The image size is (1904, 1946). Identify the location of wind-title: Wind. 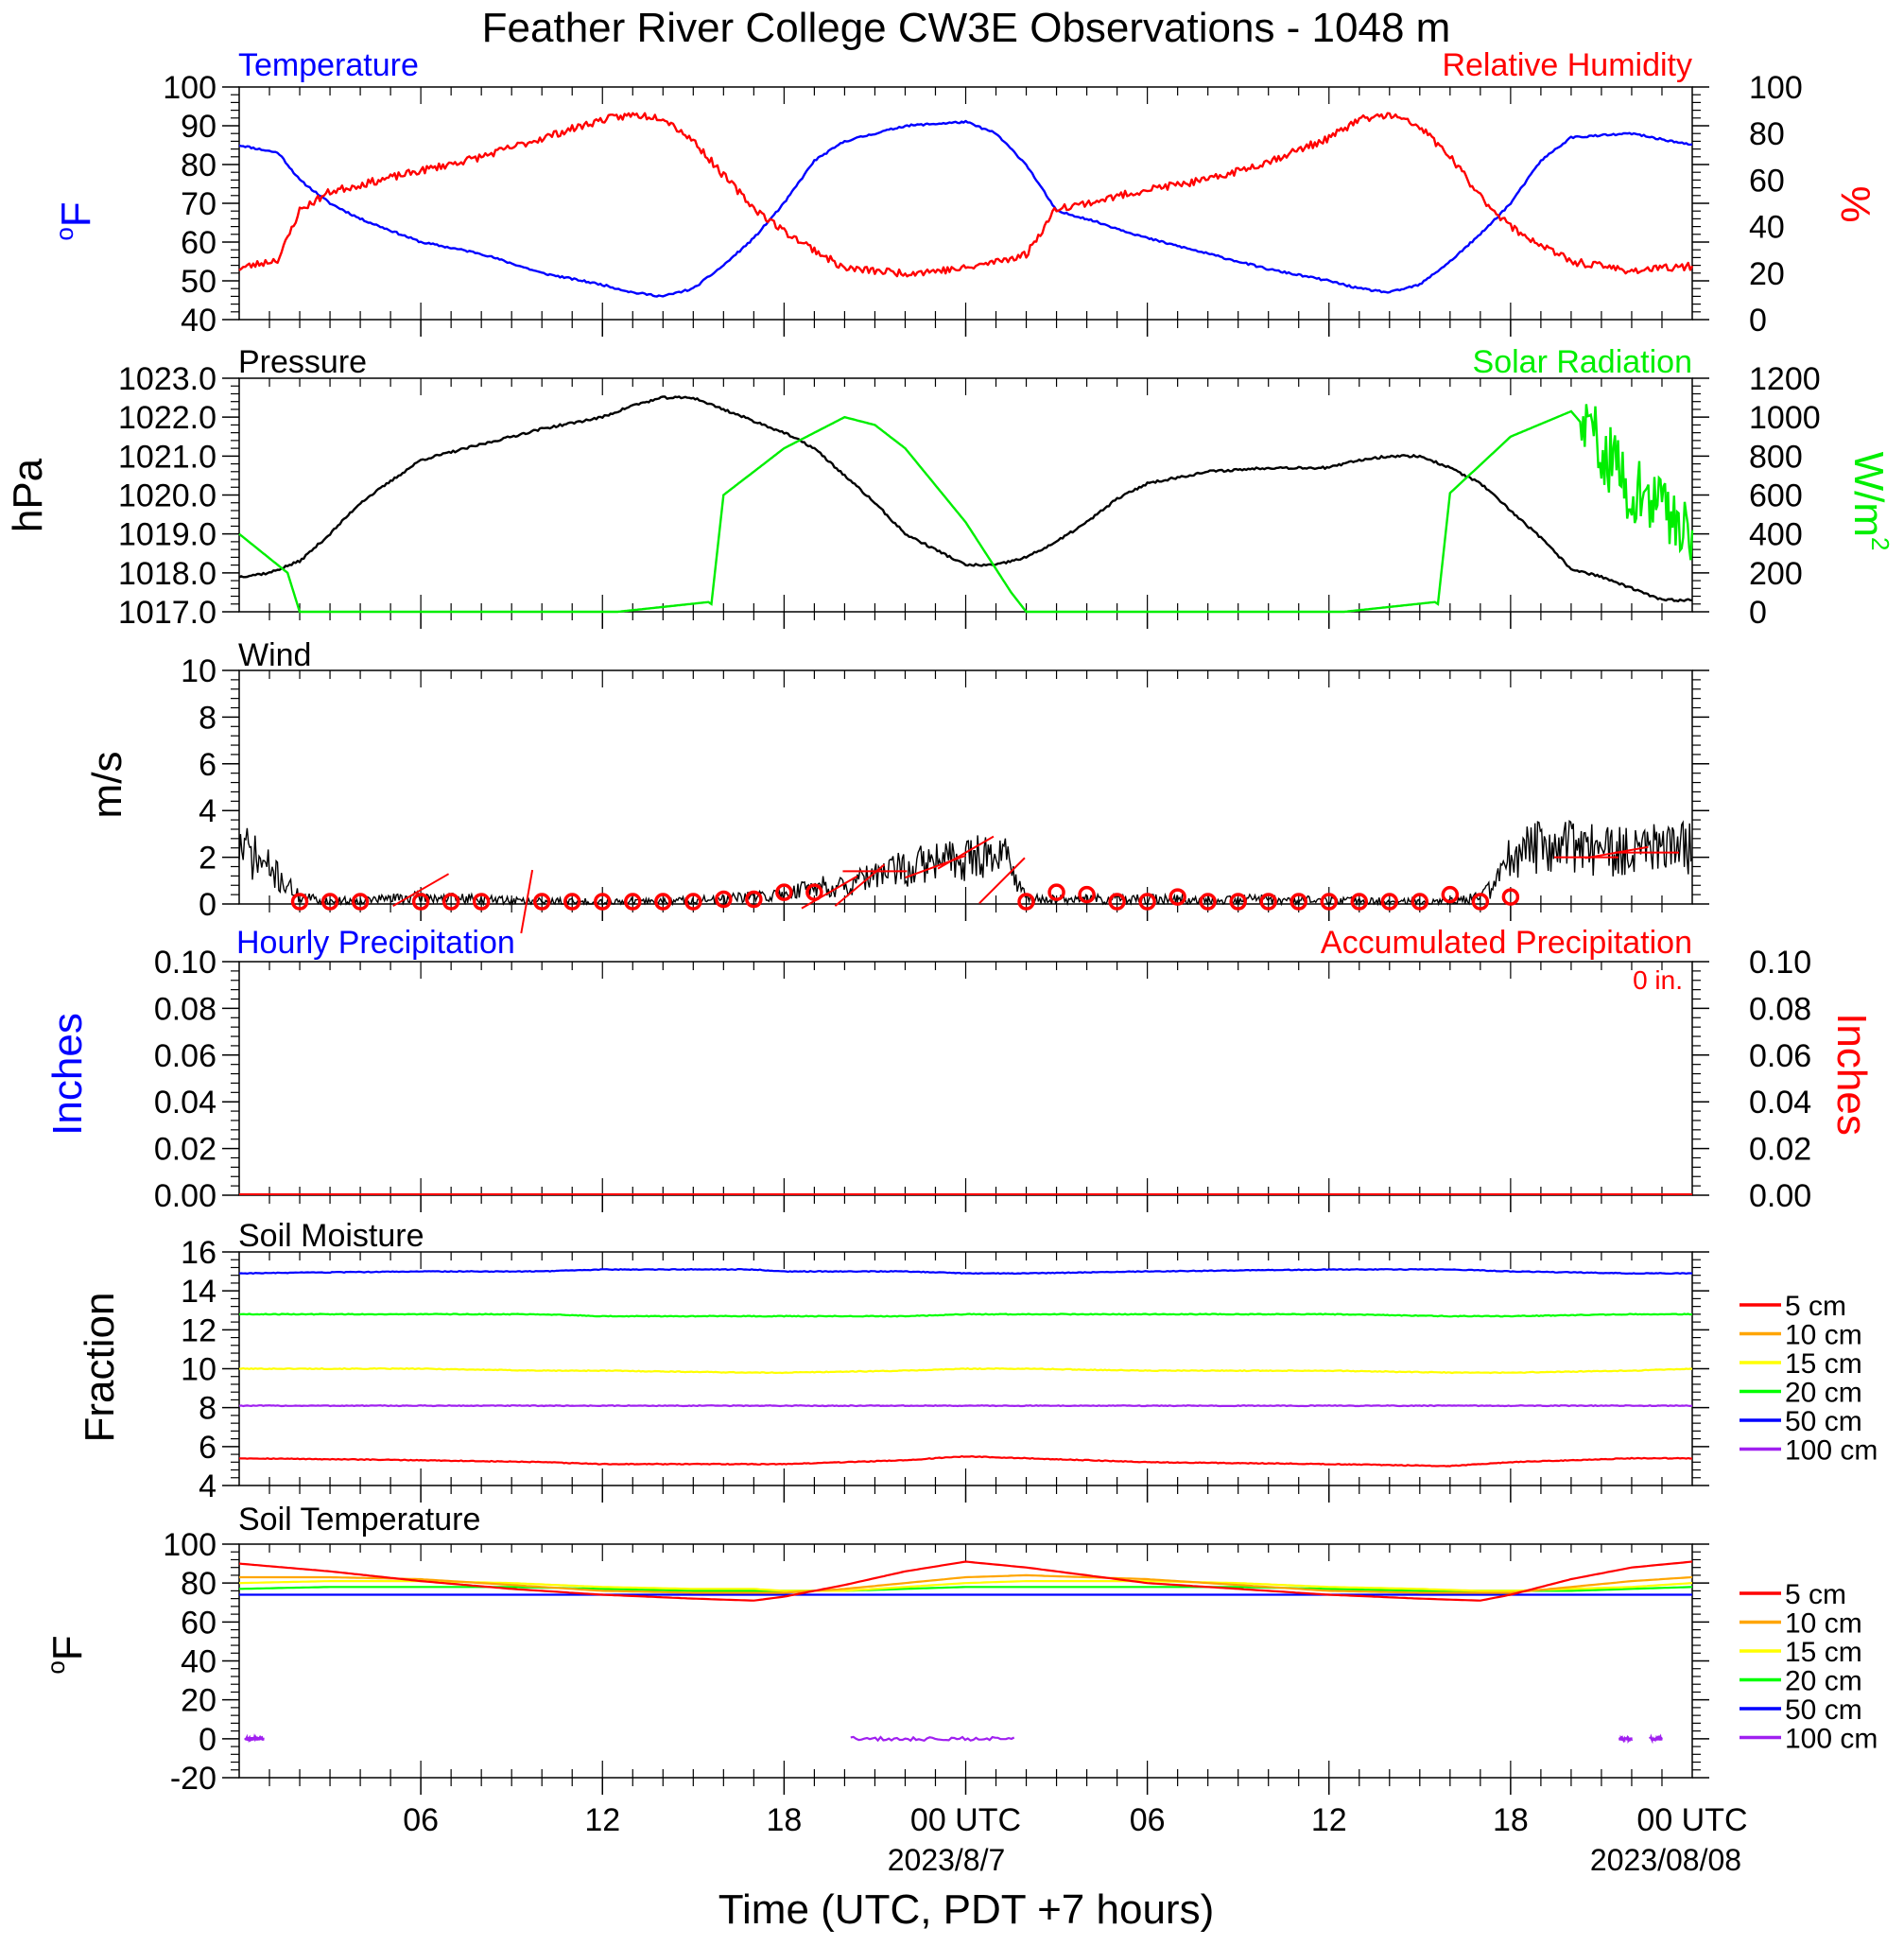
(275, 655).